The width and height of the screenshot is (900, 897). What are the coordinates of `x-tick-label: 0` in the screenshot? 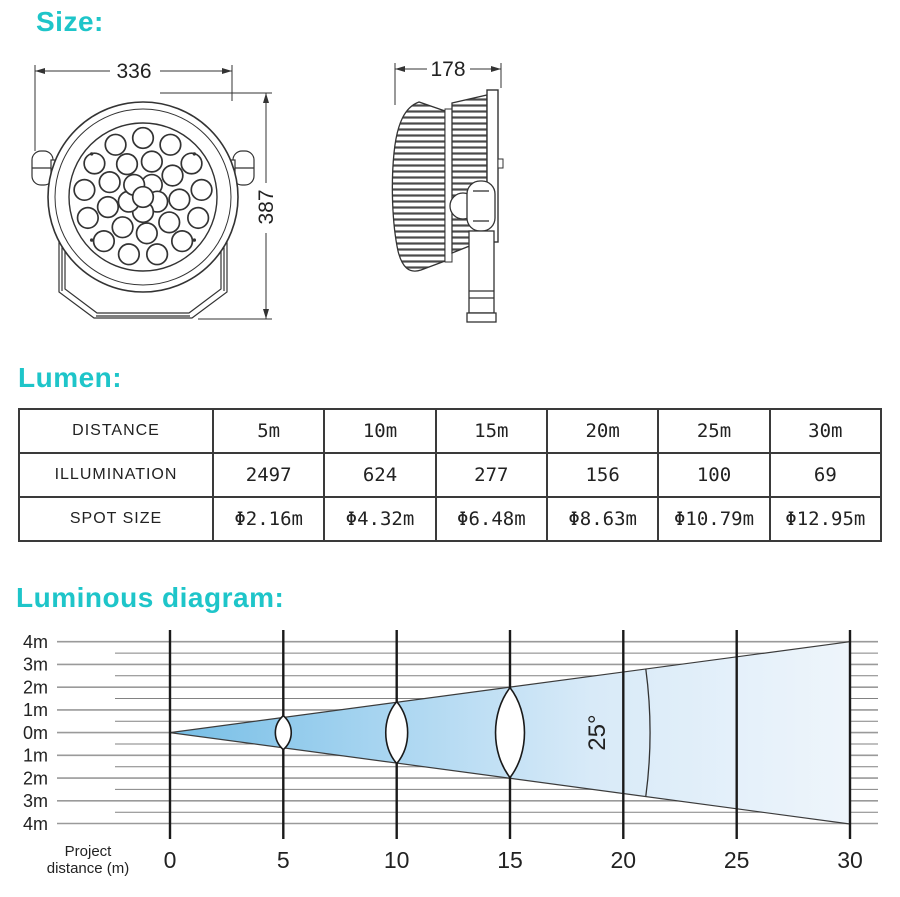 It's located at (170, 860).